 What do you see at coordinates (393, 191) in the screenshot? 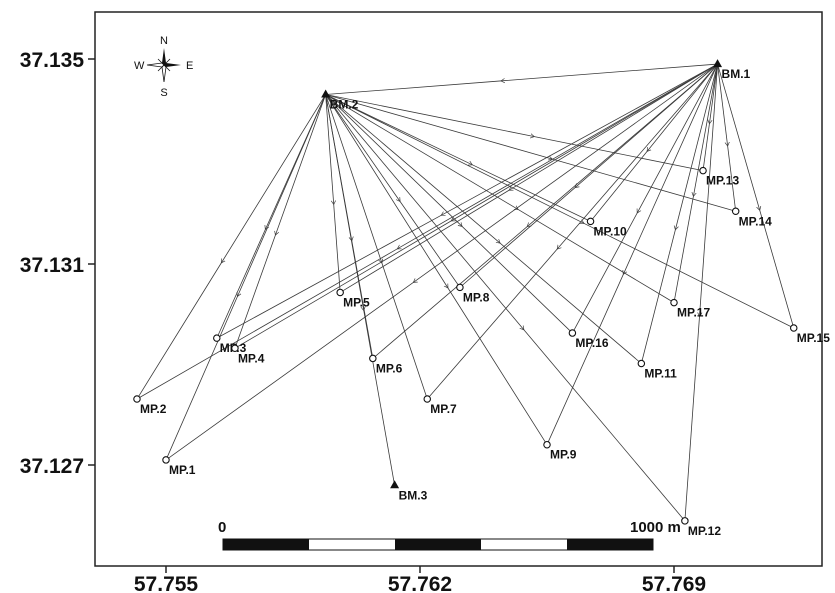
I see `observation-line-bm2-mp8` at bounding box center [393, 191].